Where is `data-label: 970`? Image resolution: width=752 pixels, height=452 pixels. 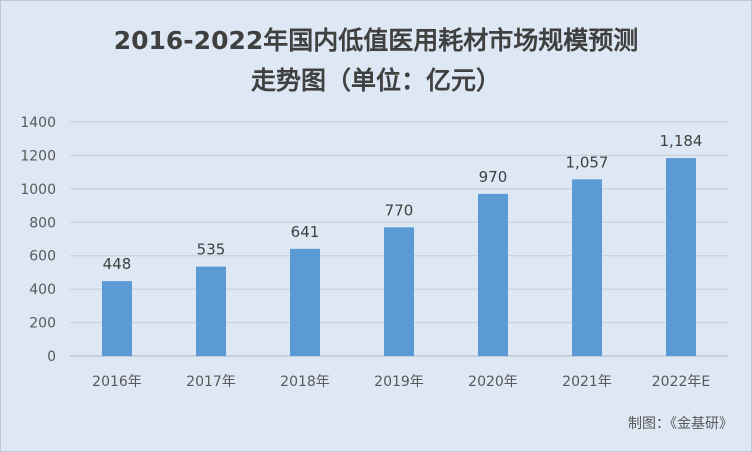 data-label: 970 is located at coordinates (493, 177).